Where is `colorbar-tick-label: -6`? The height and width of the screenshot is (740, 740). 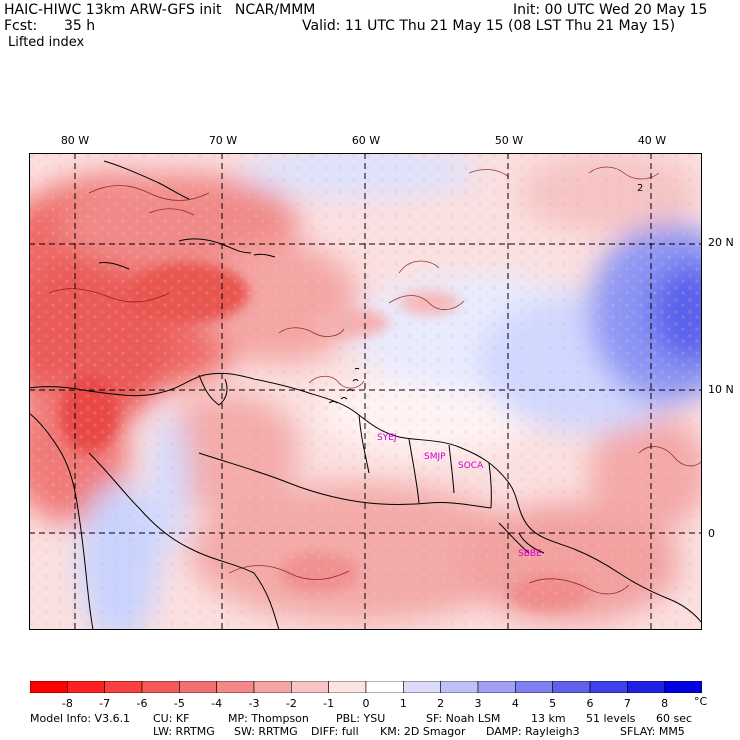 colorbar-tick-label: -6 is located at coordinates (142, 703).